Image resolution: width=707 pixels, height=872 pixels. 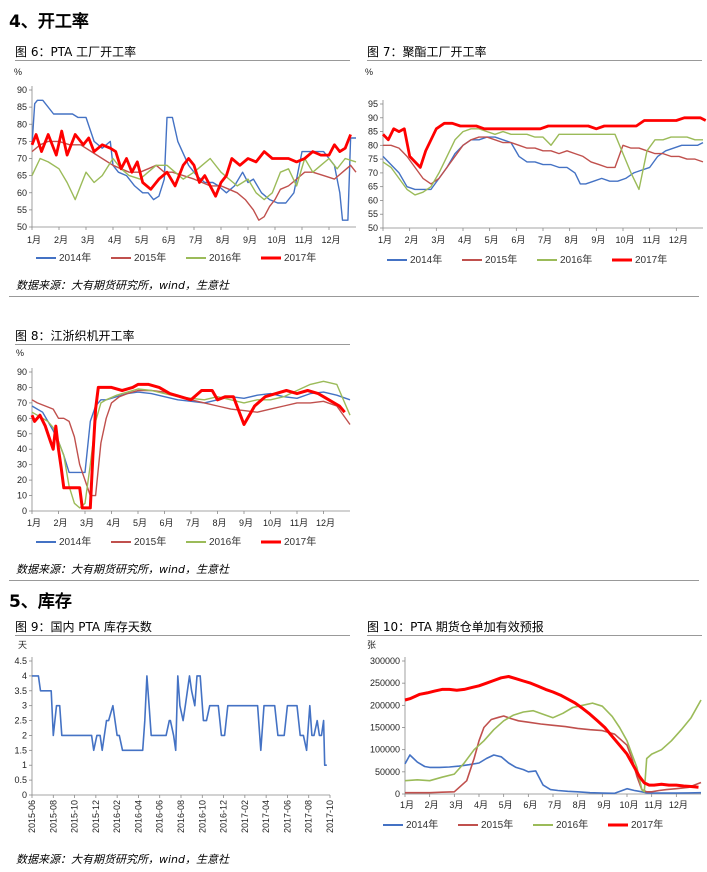 What do you see at coordinates (49, 22) in the screenshot?
I see `section-title-utilization: 4、开工率` at bounding box center [49, 22].